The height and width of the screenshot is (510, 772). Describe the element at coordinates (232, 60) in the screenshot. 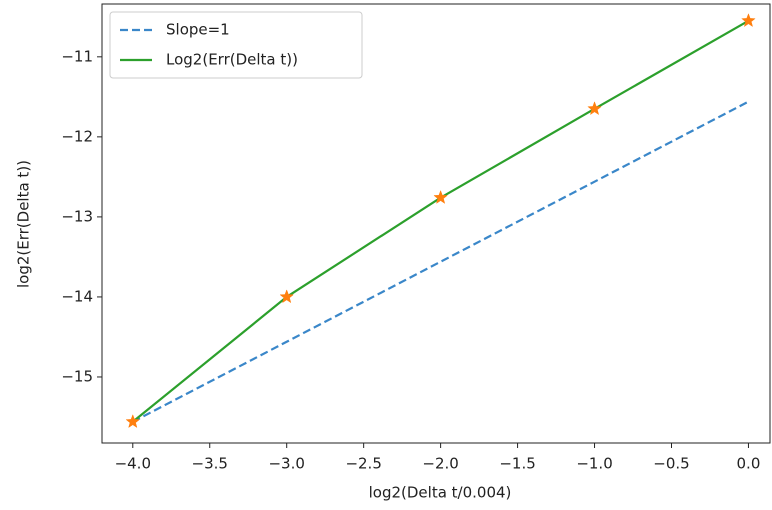

I see `legend-label: Log2(Err(Delta t))` at that location.